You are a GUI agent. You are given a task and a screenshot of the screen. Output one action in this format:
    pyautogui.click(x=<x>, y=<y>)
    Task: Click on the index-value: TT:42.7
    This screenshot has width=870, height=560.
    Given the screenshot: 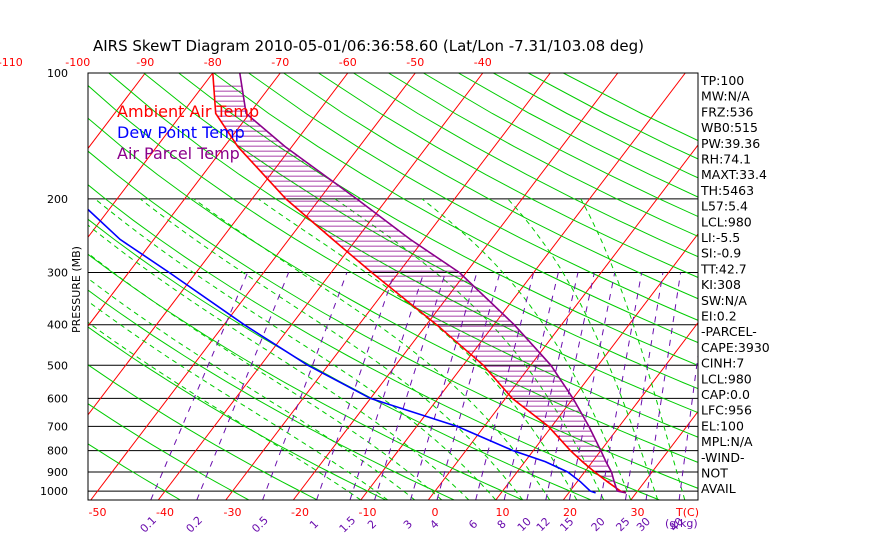 What is the action you would take?
    pyautogui.click(x=723, y=268)
    